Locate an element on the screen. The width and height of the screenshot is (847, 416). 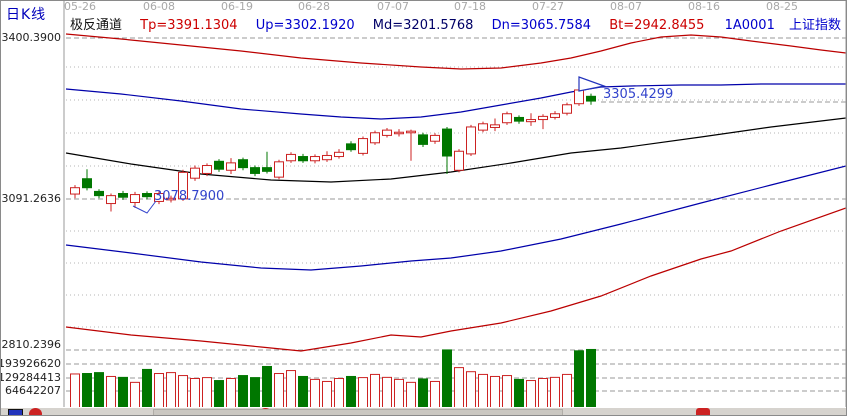
alarm-icon is located at coordinates (35, 411).